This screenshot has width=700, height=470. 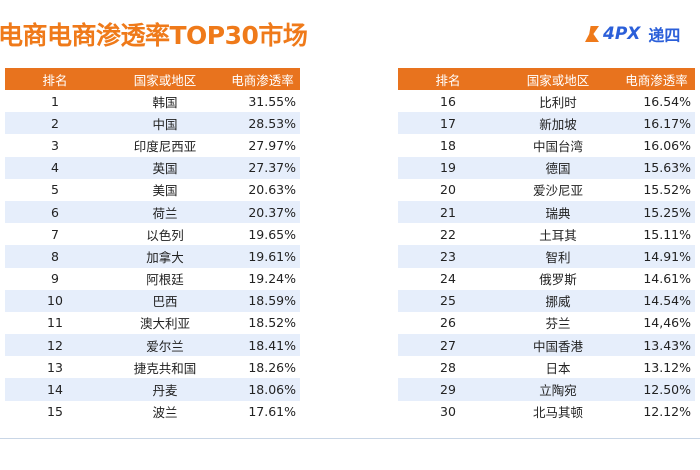 I want to click on table-row: 1 韩国 31.55%, so click(x=152, y=101).